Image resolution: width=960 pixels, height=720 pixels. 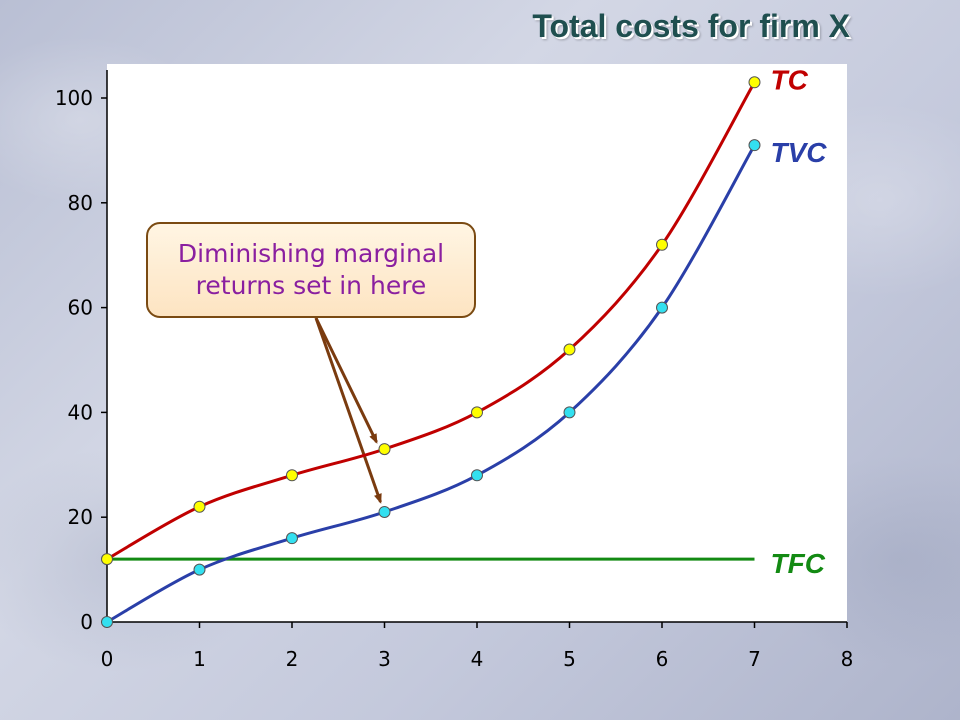 I want to click on tvc-label: TVC, so click(x=799, y=152).